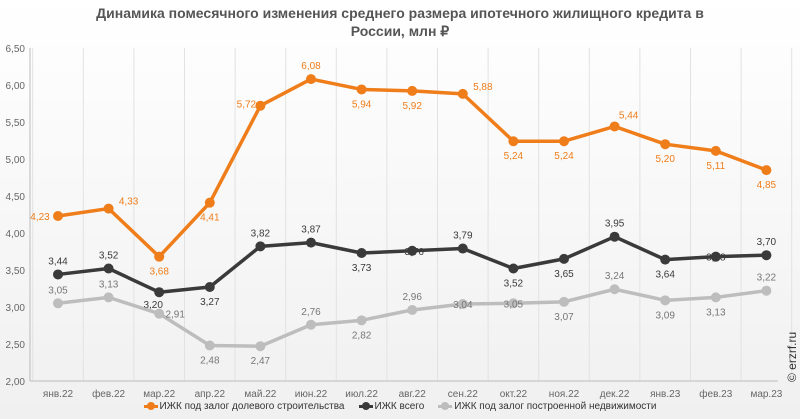 This screenshot has height=419, width=800. What do you see at coordinates (16, 234) in the screenshot?
I see `y-tick-label: 4,00` at bounding box center [16, 234].